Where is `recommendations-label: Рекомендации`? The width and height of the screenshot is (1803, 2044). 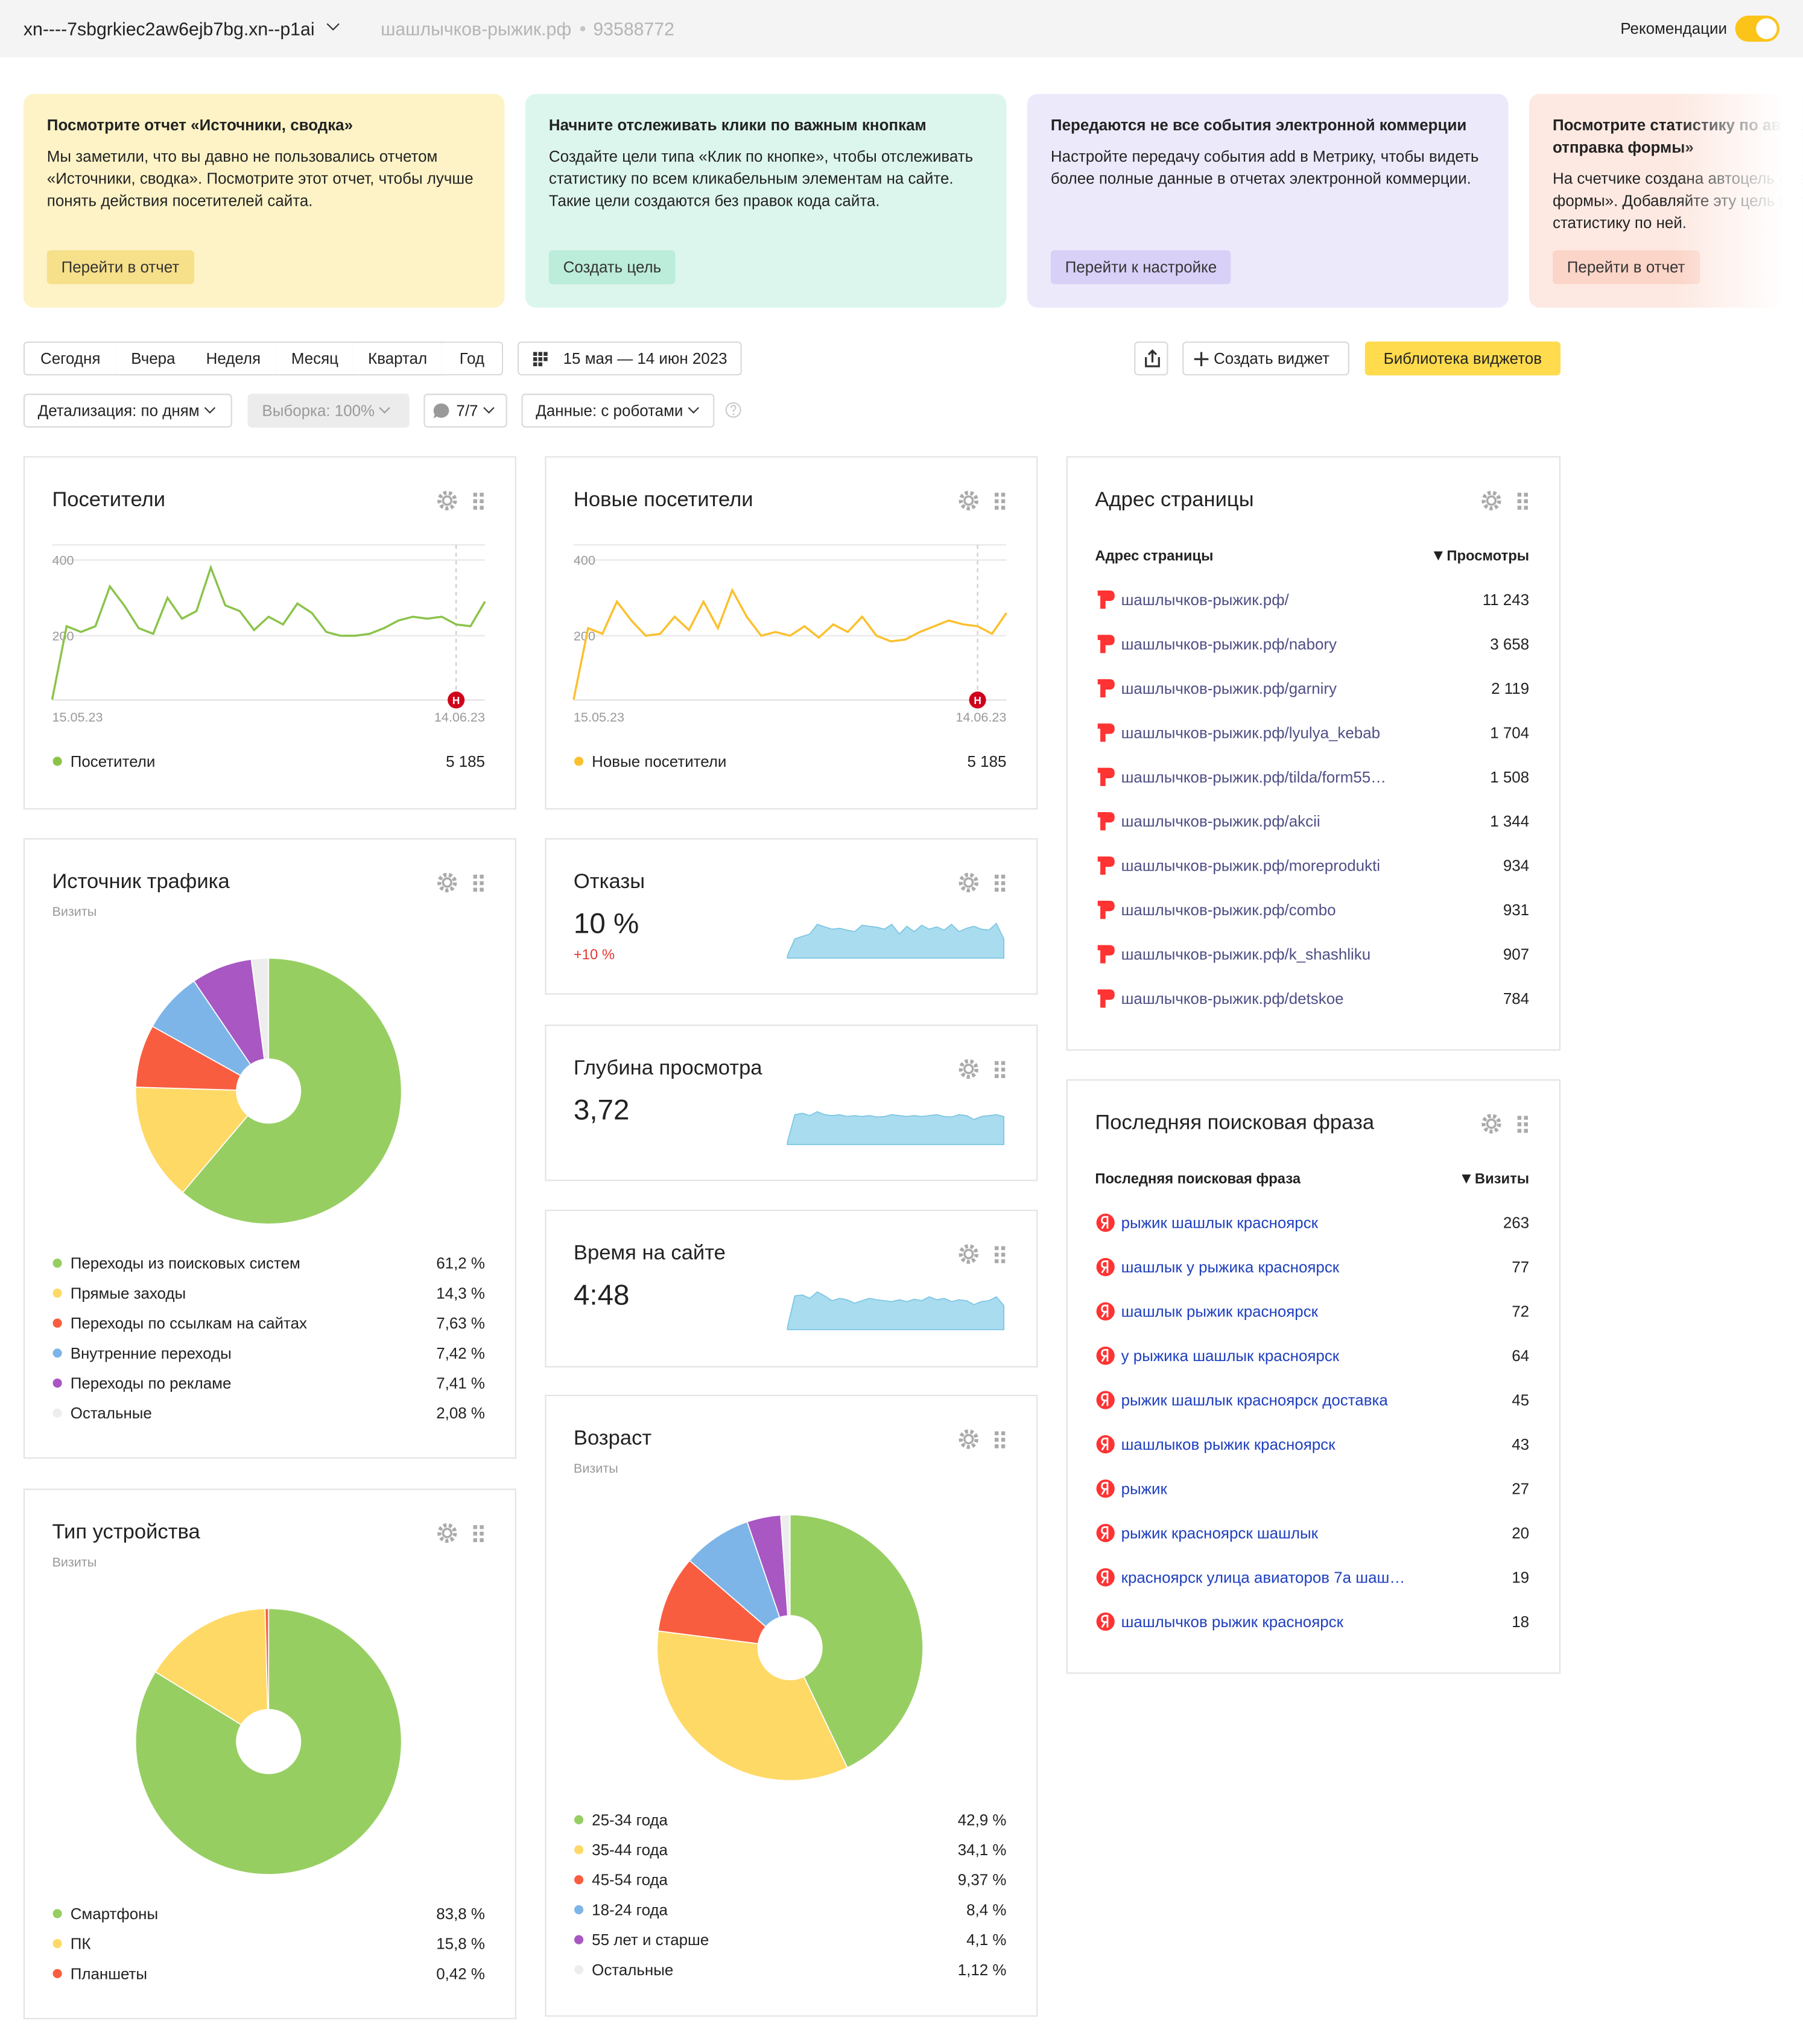
recommendations-label: Рекомендации is located at coordinates (1673, 28).